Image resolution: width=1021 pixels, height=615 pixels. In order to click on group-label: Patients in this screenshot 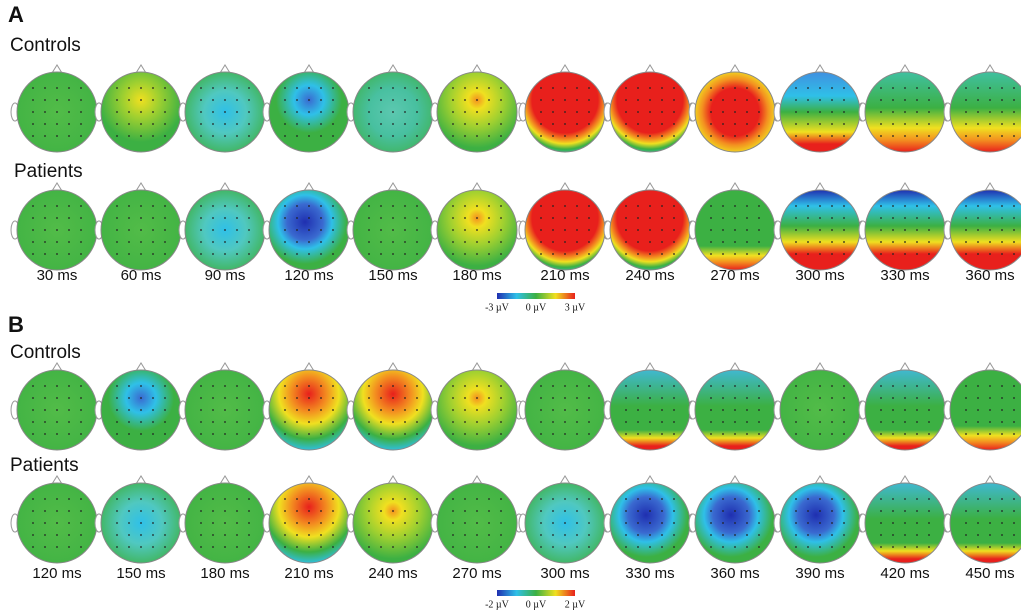, I will do `click(44, 465)`.